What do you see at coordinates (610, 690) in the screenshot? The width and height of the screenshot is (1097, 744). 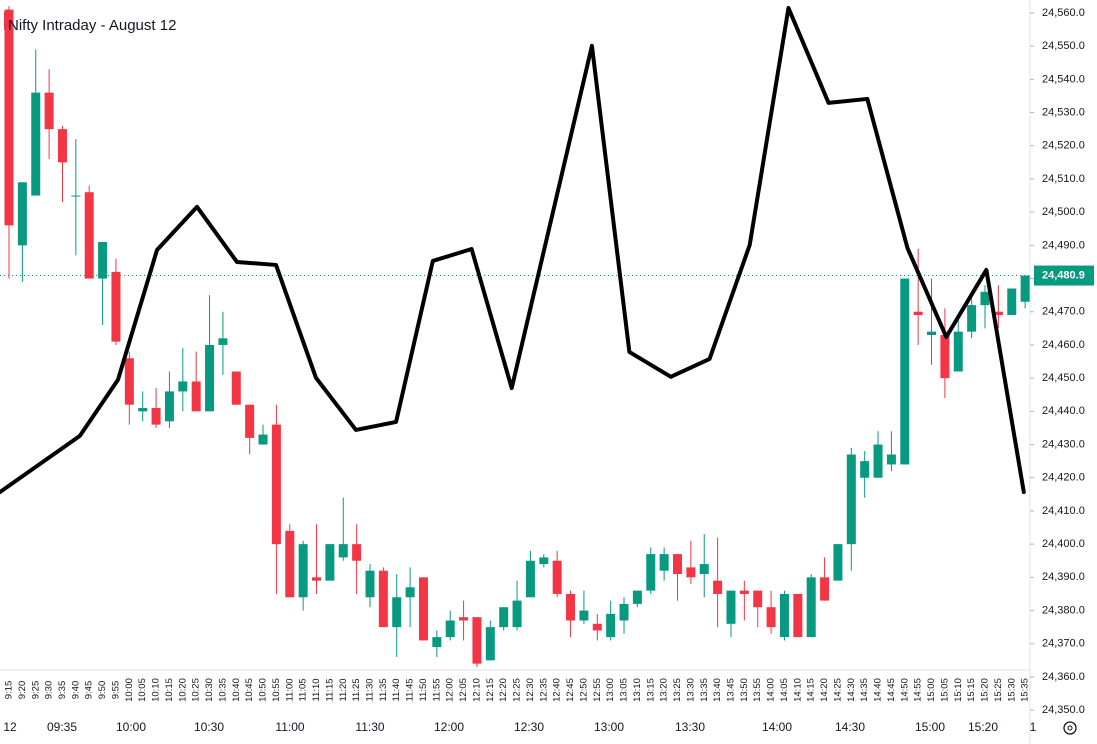 I see `x-tick-label: 13:00` at bounding box center [610, 690].